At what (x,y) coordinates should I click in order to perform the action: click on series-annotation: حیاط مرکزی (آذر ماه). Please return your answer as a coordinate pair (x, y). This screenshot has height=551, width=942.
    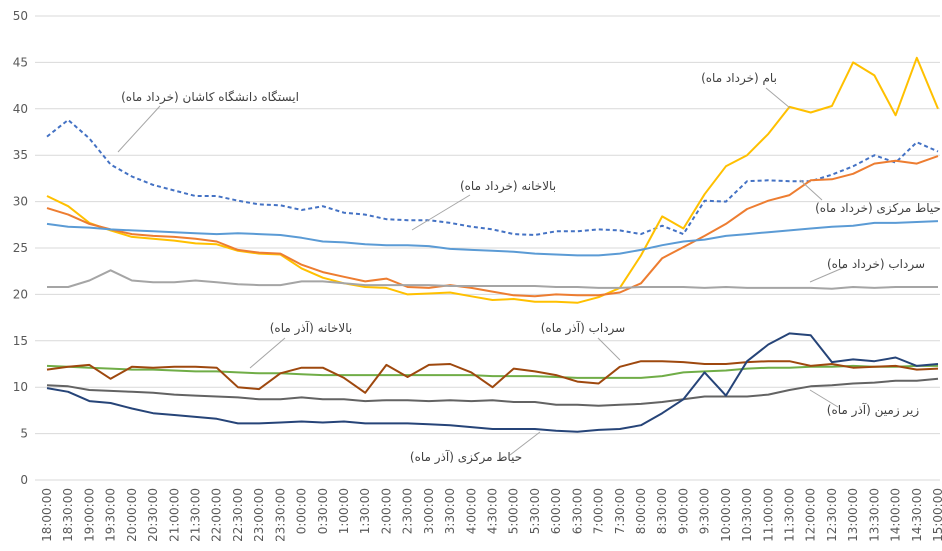
    Looking at the image, I should click on (466, 457).